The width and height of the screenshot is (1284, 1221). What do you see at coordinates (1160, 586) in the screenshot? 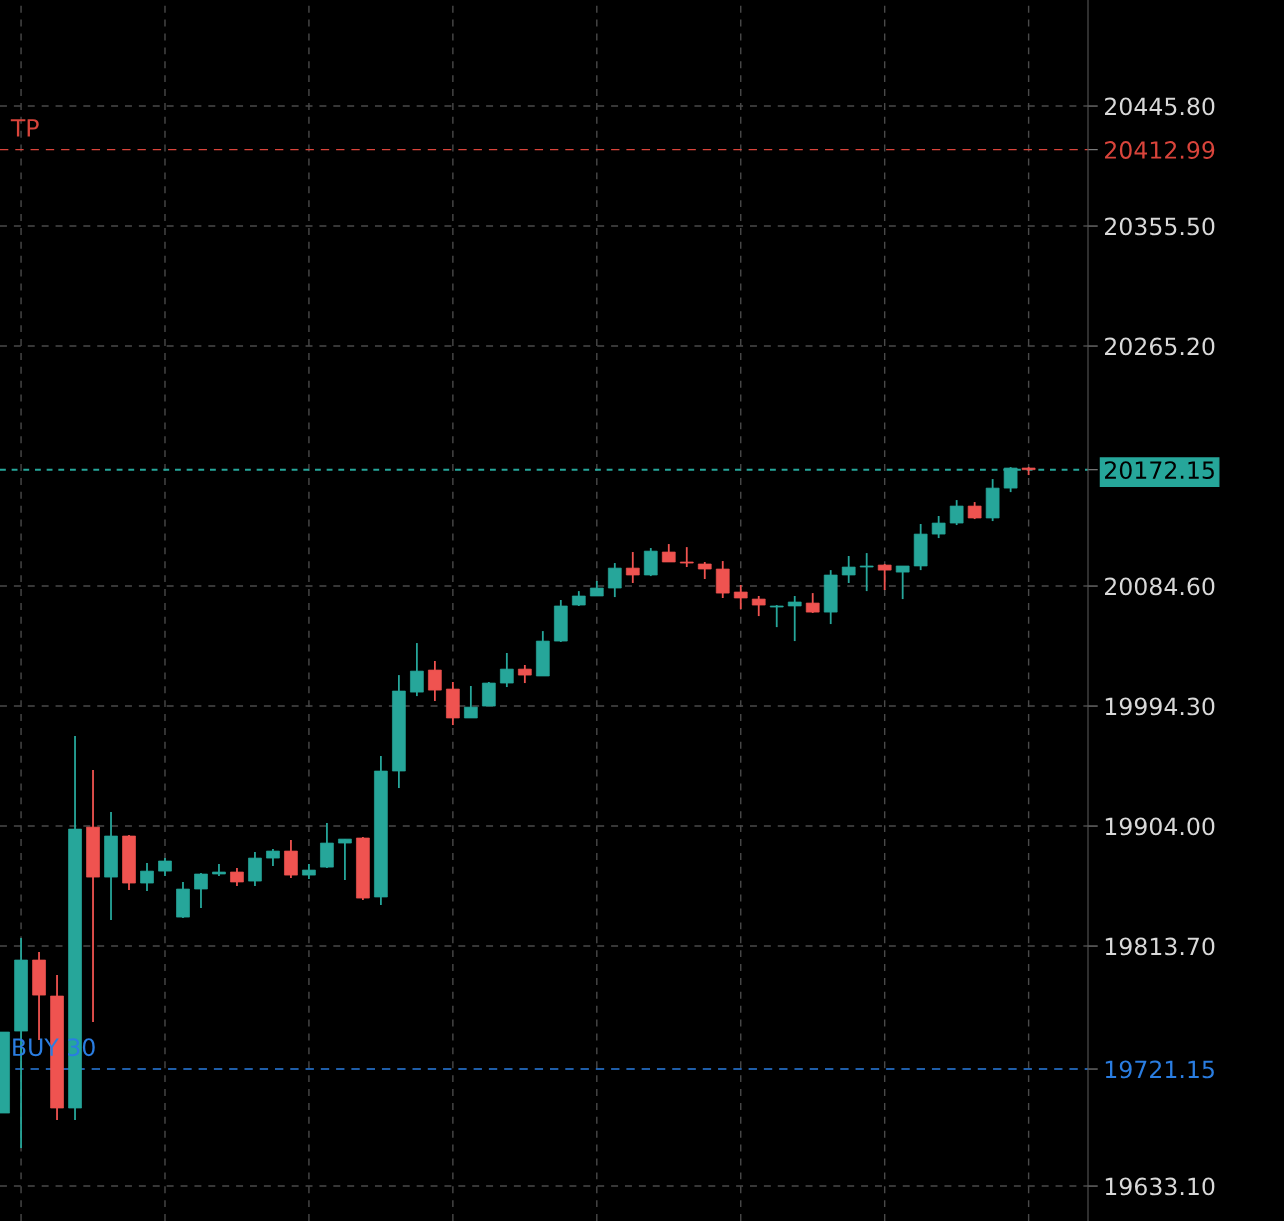
I see `y-tick-label: 20084.60` at bounding box center [1160, 586].